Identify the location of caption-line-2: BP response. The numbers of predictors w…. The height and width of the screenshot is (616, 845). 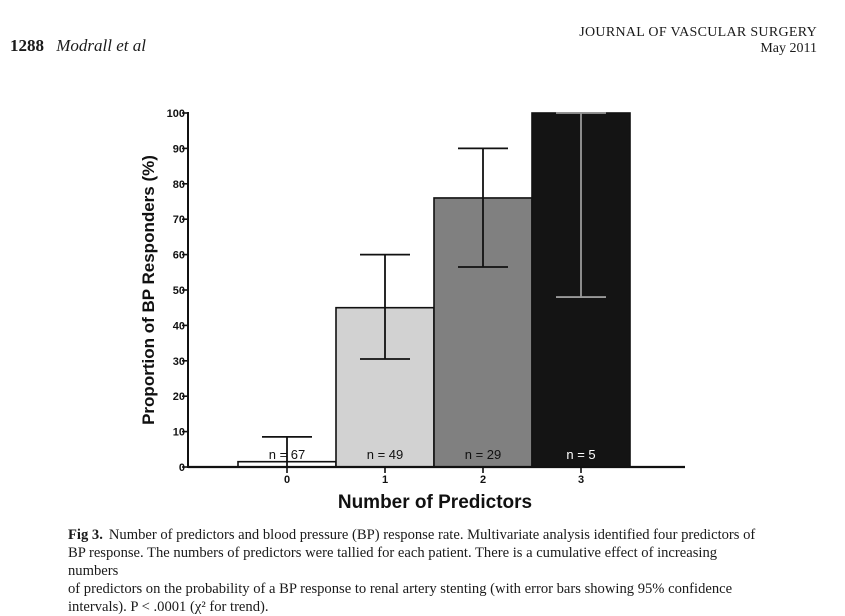
(393, 562).